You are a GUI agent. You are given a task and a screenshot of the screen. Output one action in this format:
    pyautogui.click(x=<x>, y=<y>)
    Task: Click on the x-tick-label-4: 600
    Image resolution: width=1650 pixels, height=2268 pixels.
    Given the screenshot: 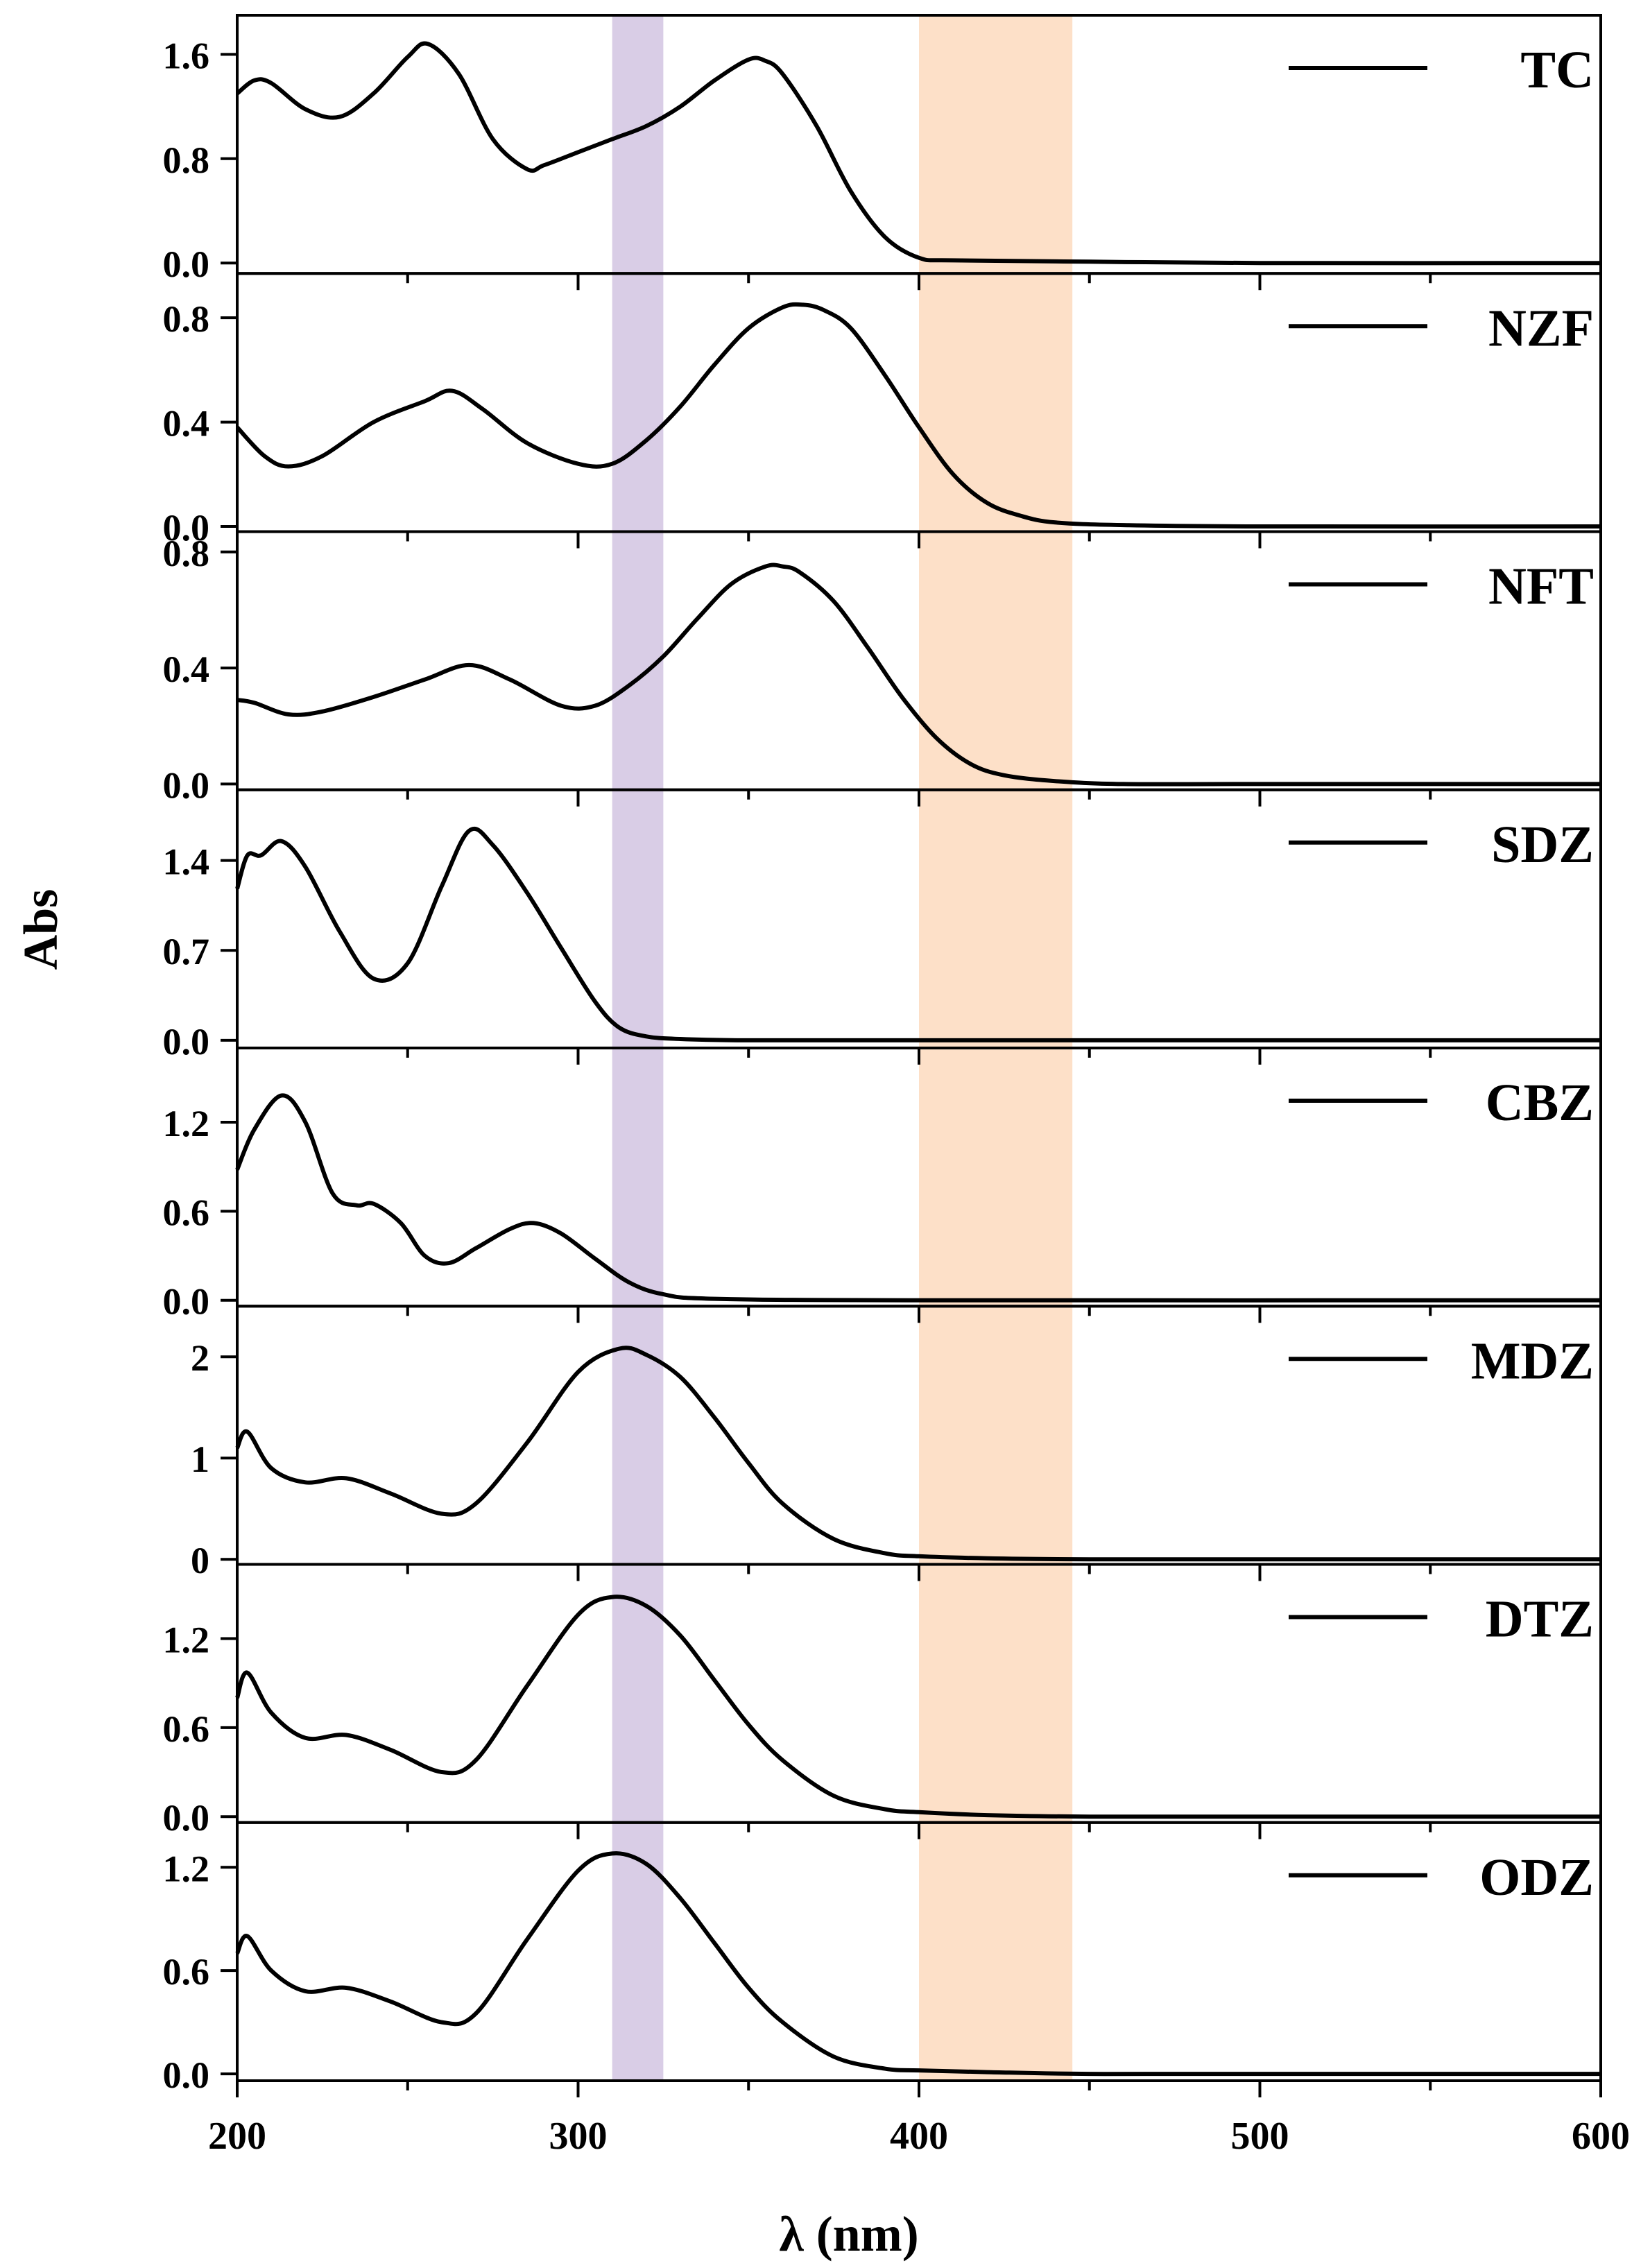 What is the action you would take?
    pyautogui.click(x=1601, y=2136)
    